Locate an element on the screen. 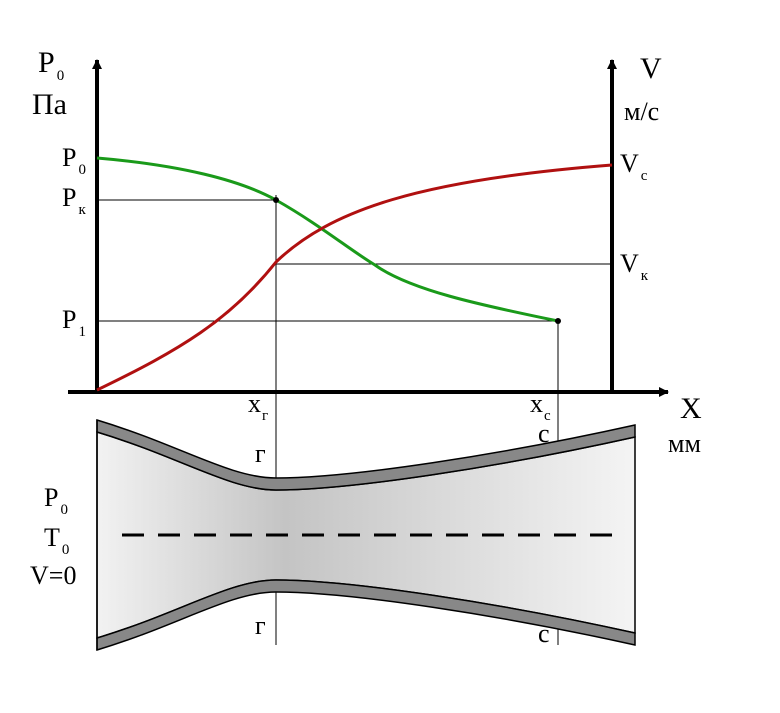  x-axis-unit: мм is located at coordinates (684, 443).